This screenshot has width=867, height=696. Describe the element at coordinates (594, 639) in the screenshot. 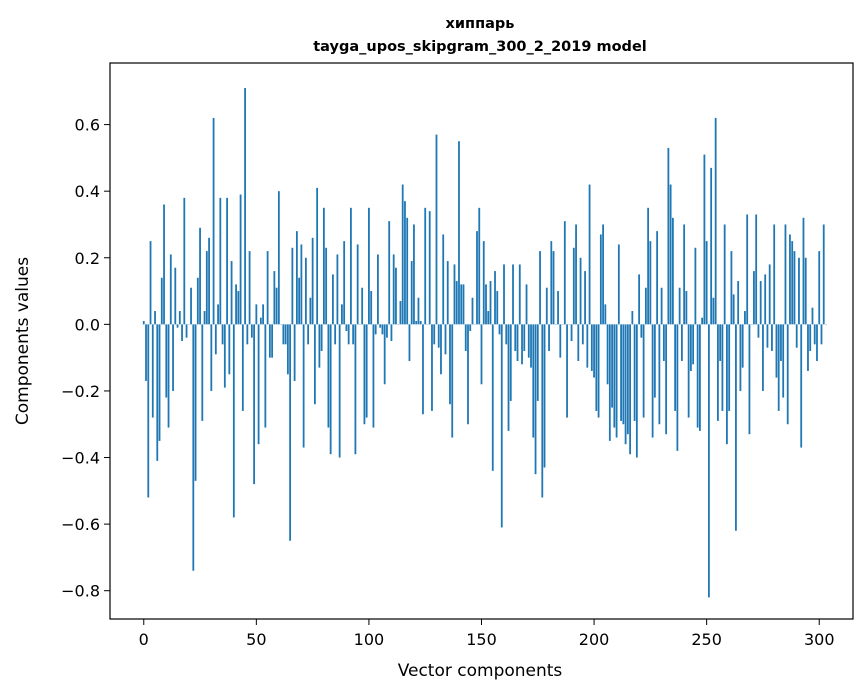

I see `x-tick-label: 200` at that location.